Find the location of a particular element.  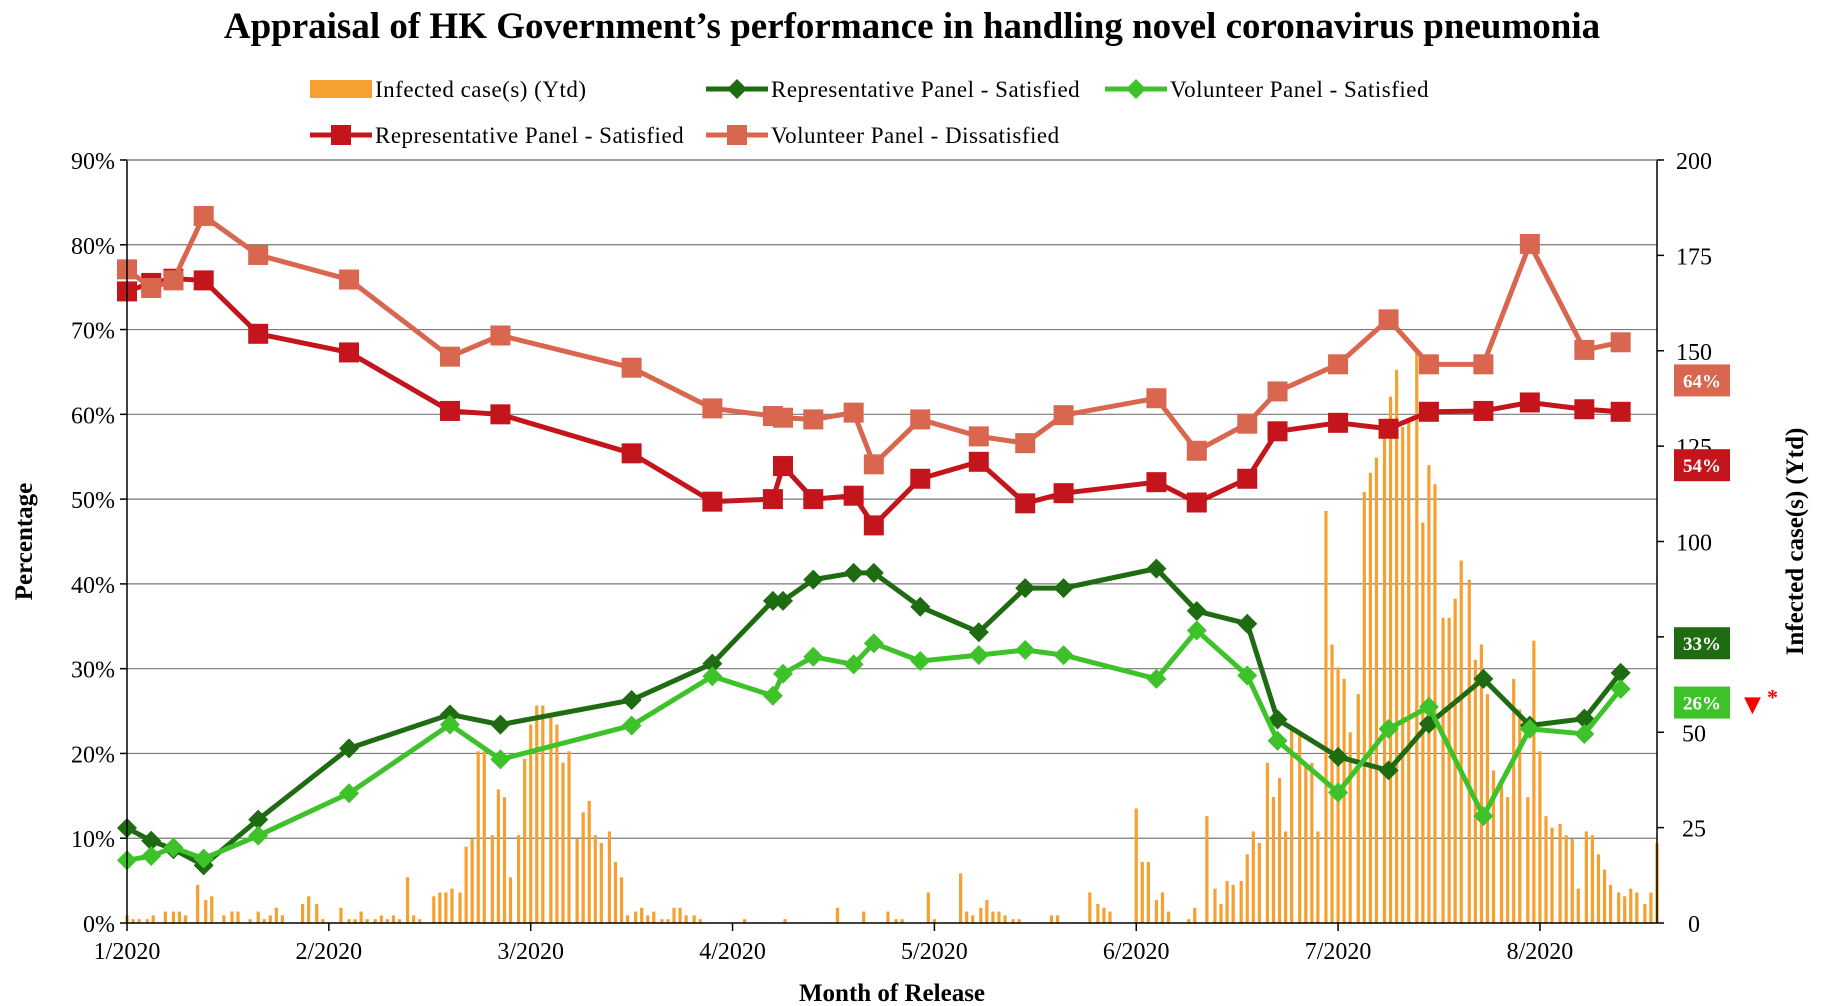

legend-item: Infected case(s) (Ytd) is located at coordinates (448, 89).